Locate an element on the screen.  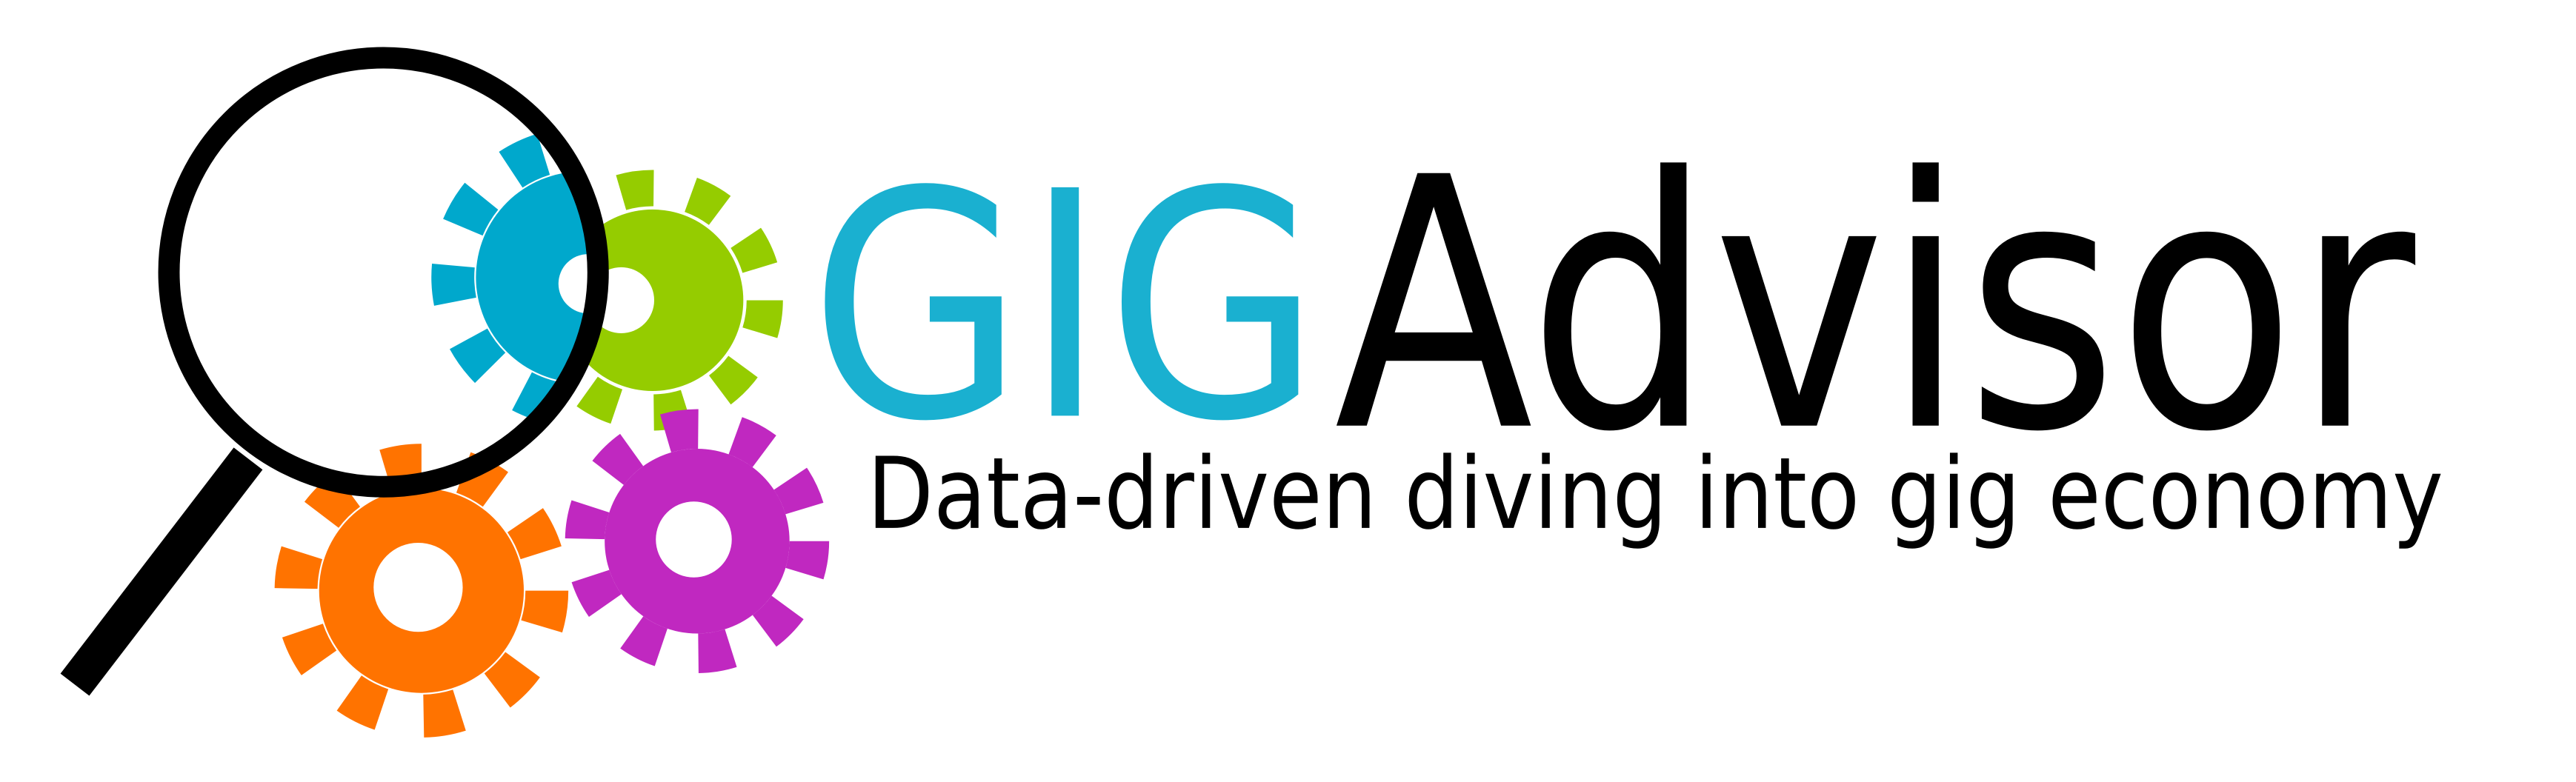
purple-gear is located at coordinates (697, 541).